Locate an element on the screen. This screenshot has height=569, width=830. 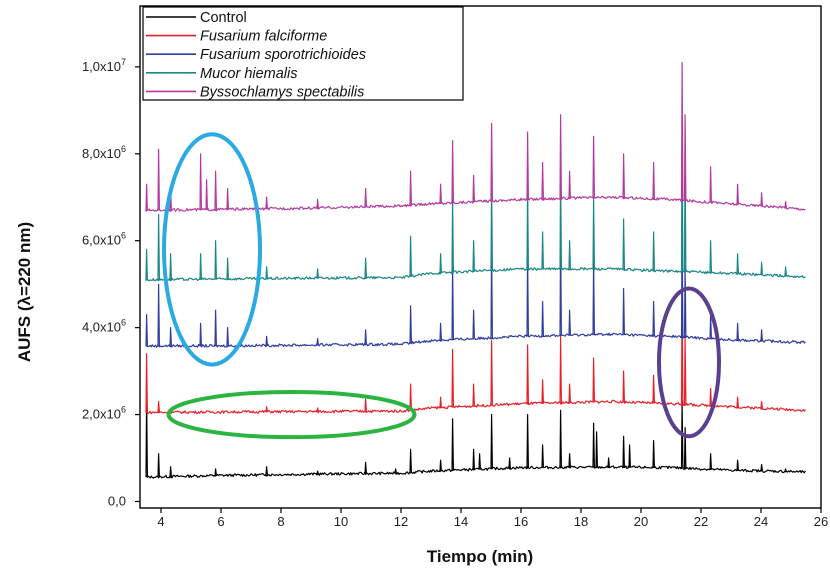
x-tick-label: 4 is located at coordinates (160, 521).